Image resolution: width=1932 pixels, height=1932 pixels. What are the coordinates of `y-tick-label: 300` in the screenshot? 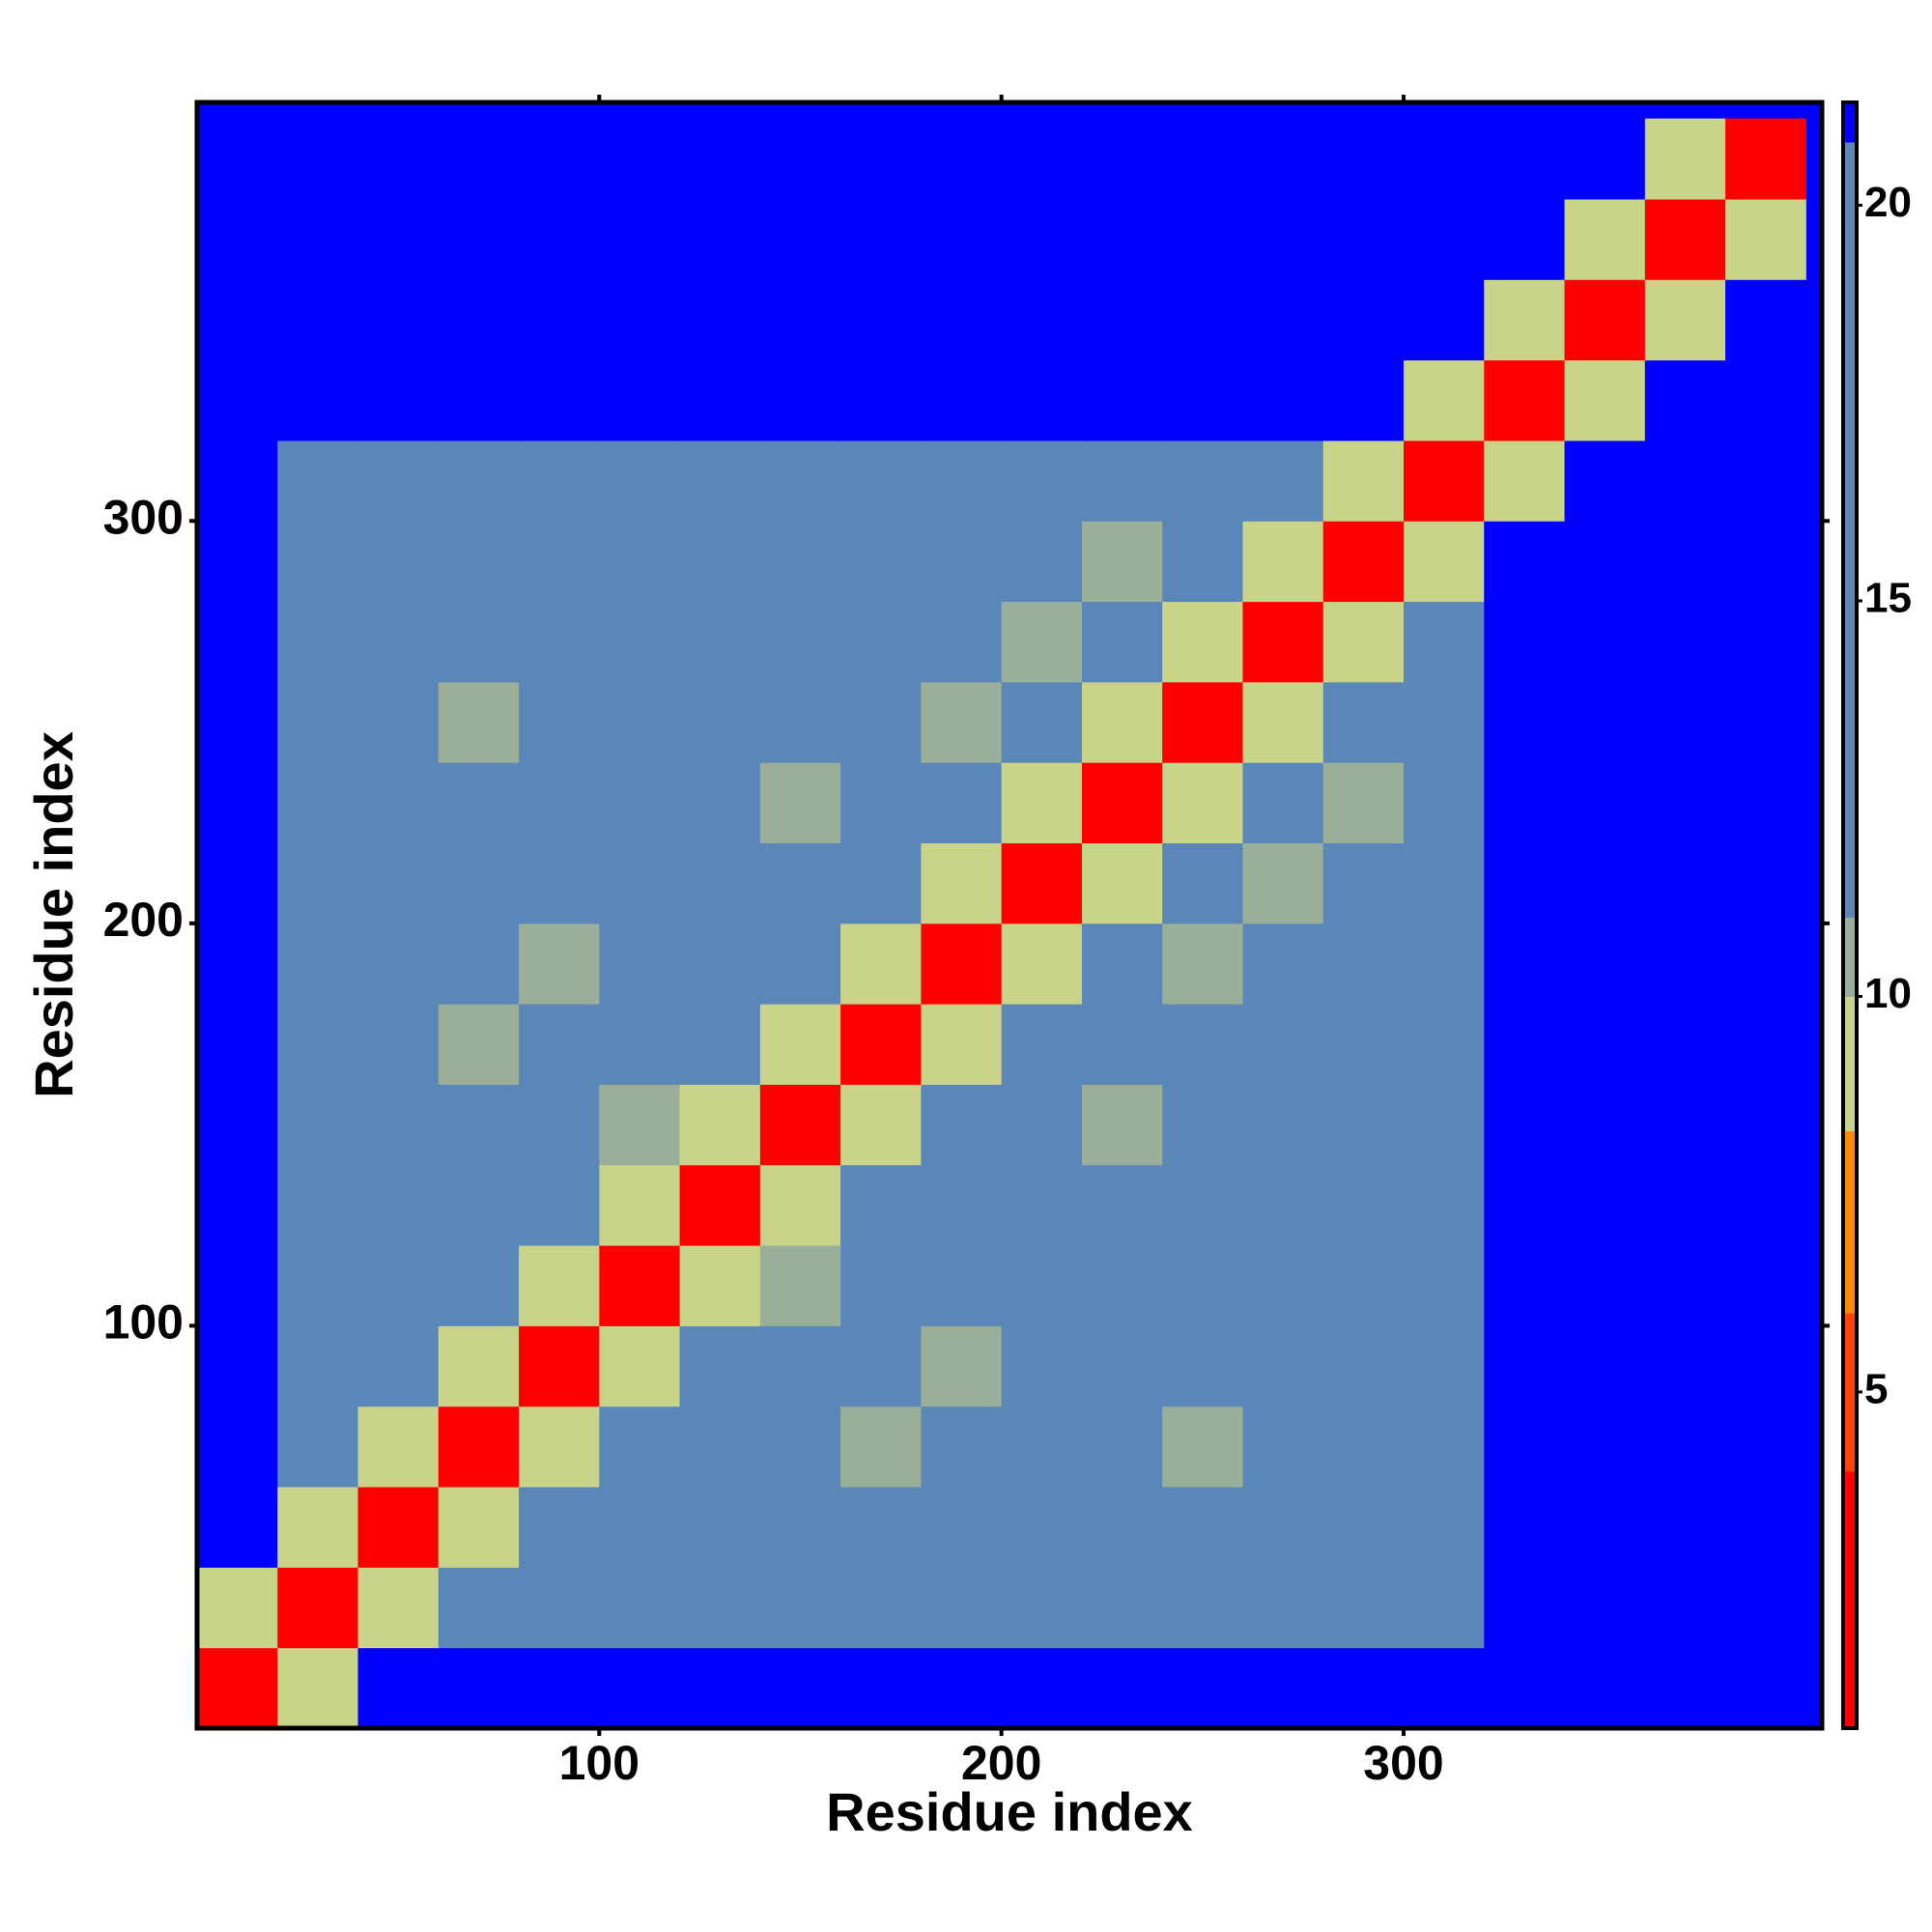 It's located at (143, 517).